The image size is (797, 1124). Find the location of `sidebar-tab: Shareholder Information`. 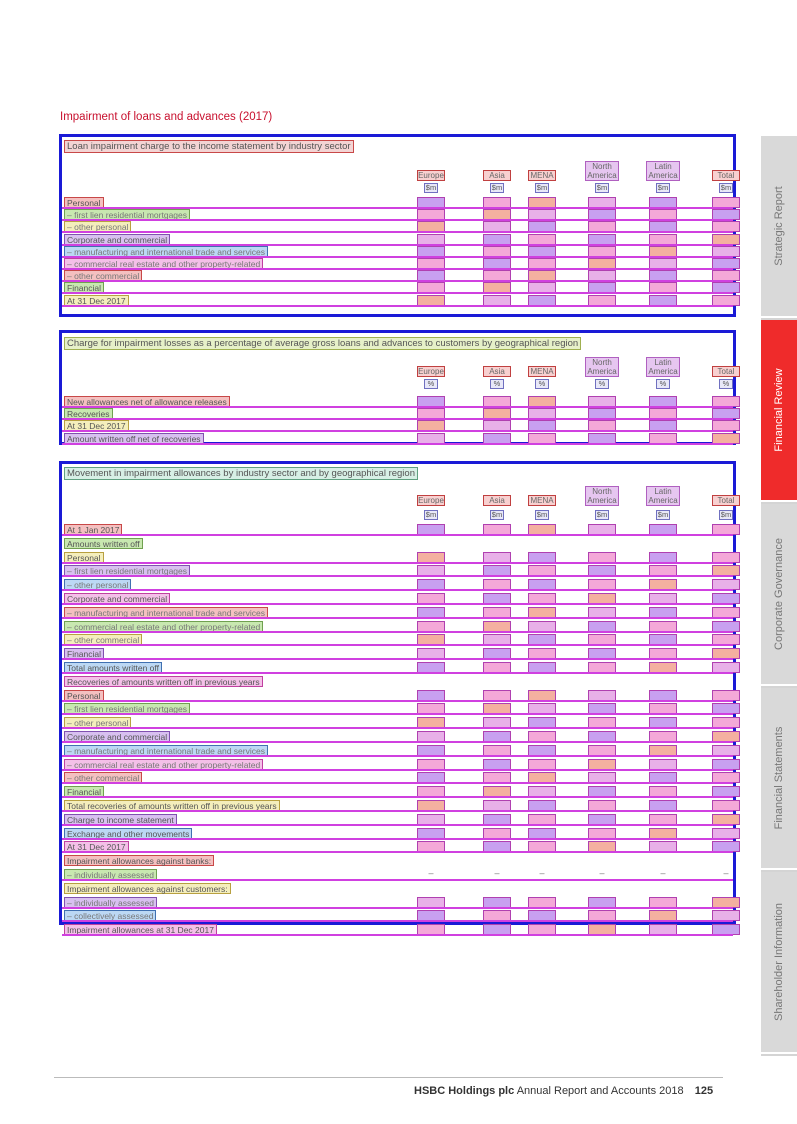

sidebar-tab: Shareholder Information is located at coordinates (779, 963).